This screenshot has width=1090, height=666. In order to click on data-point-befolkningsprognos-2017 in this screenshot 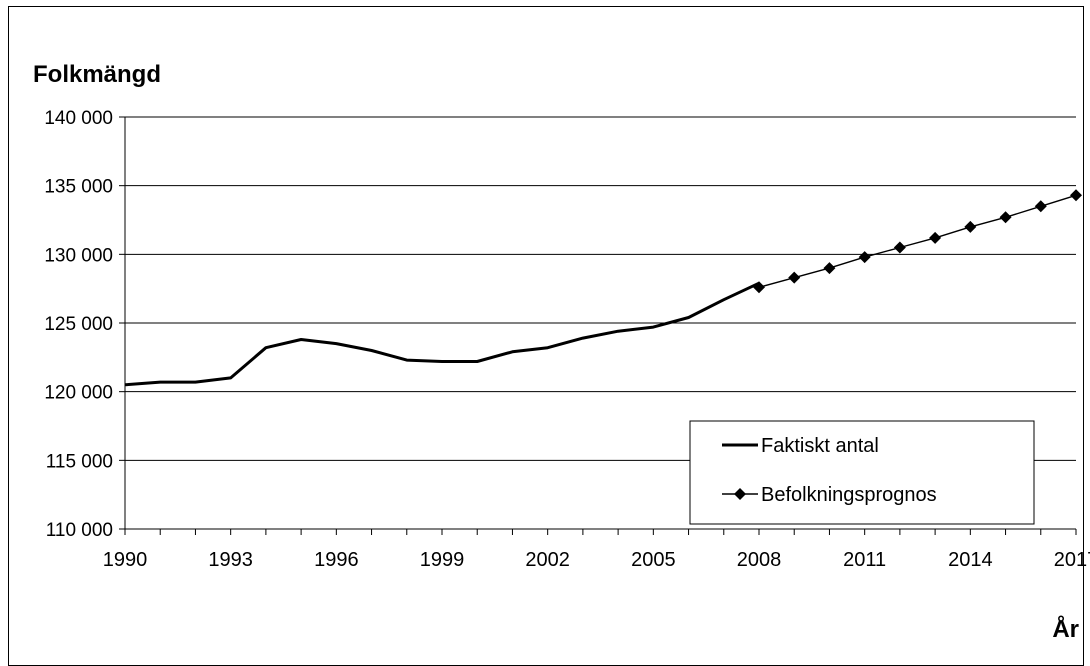, I will do `click(1076, 195)`.